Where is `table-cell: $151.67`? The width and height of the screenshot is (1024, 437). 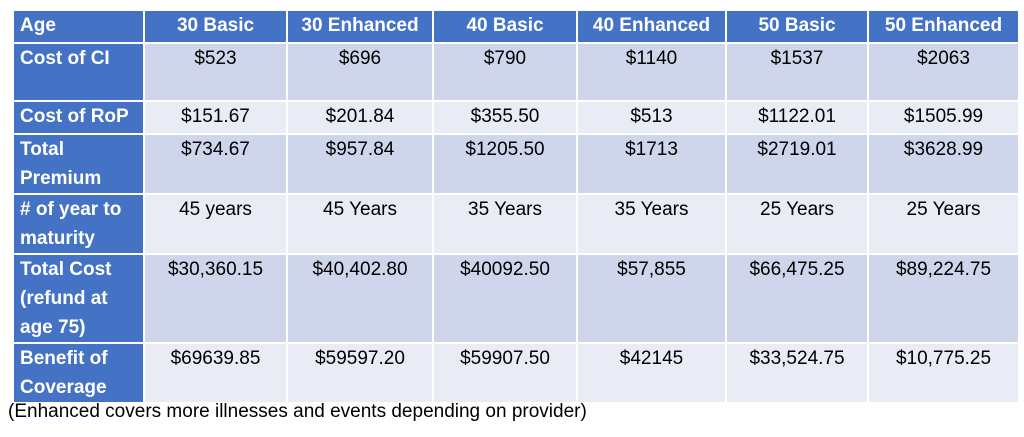
table-cell: $151.67 is located at coordinates (216, 118).